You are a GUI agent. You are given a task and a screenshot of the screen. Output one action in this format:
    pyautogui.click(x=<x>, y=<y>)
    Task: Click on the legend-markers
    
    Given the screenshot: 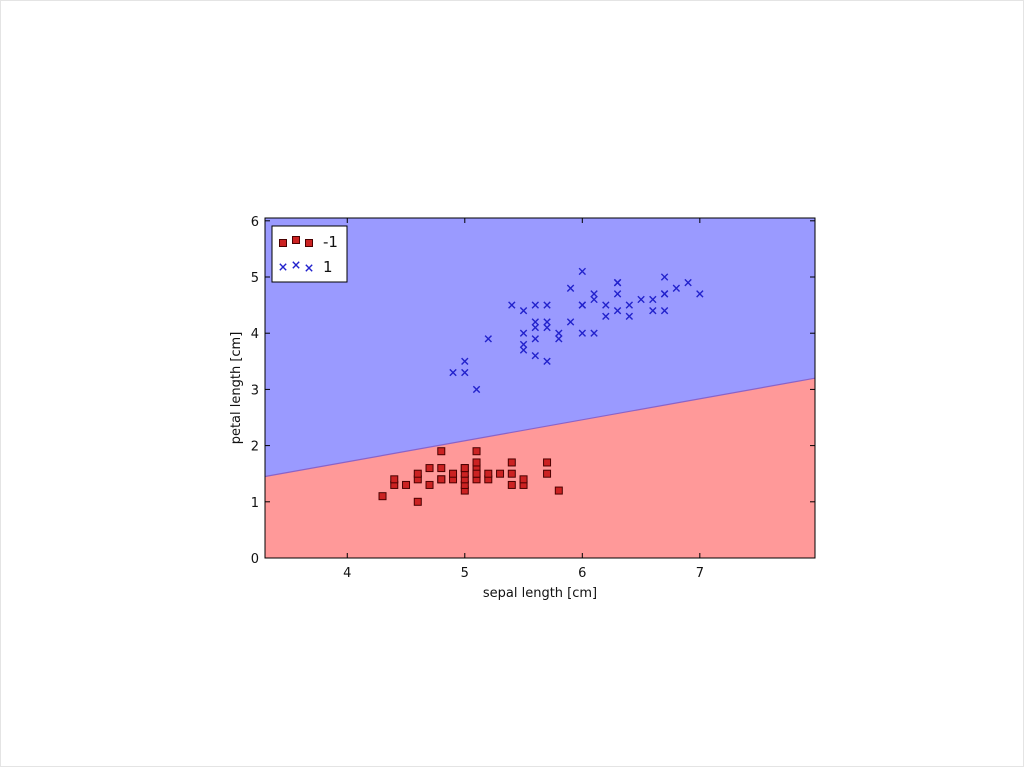 What is the action you would take?
    pyautogui.click(x=296, y=254)
    